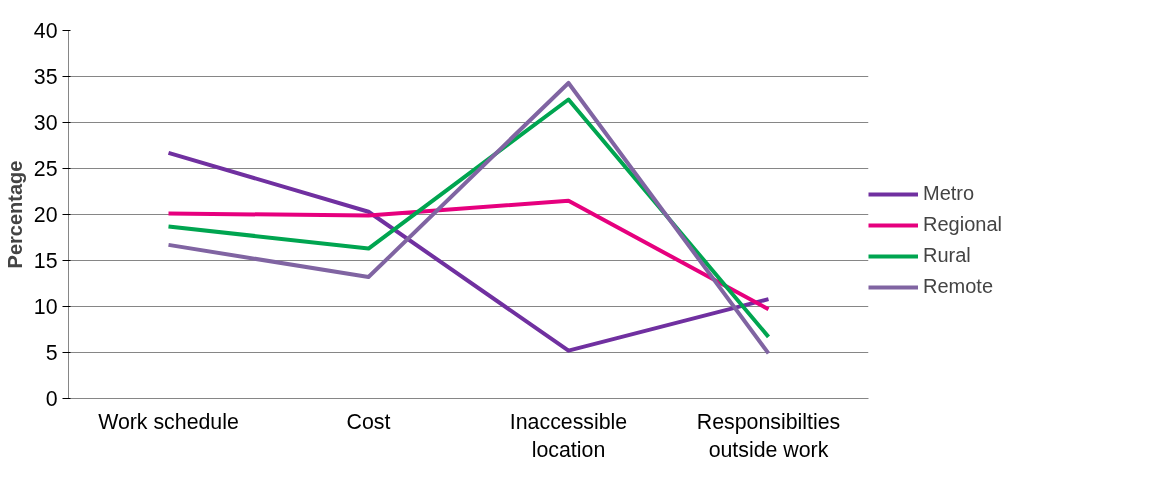 The image size is (1173, 496). What do you see at coordinates (45, 215) in the screenshot?
I see `y-tick-label: 20` at bounding box center [45, 215].